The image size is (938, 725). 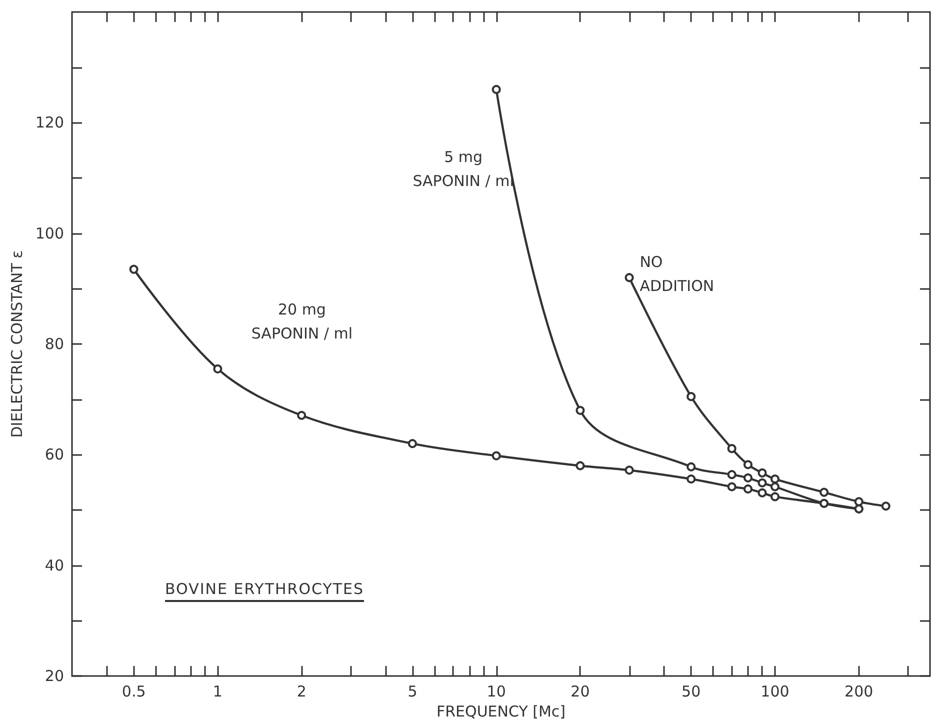 What do you see at coordinates (496, 691) in the screenshot?
I see `x-tick-label: 10` at bounding box center [496, 691].